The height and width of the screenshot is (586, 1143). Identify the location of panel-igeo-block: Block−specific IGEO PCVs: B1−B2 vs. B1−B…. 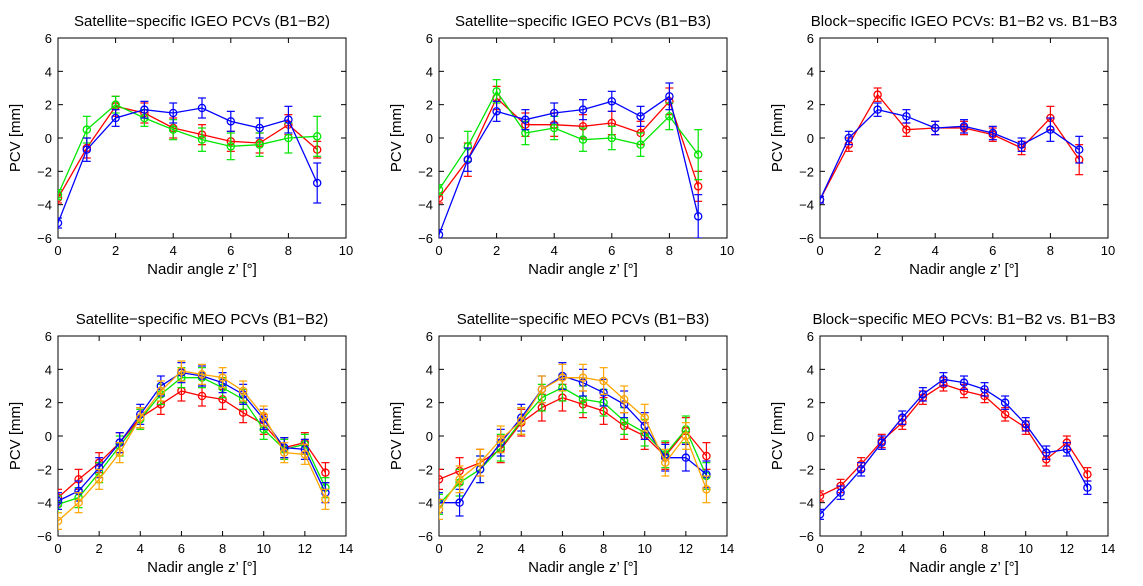
(943, 145).